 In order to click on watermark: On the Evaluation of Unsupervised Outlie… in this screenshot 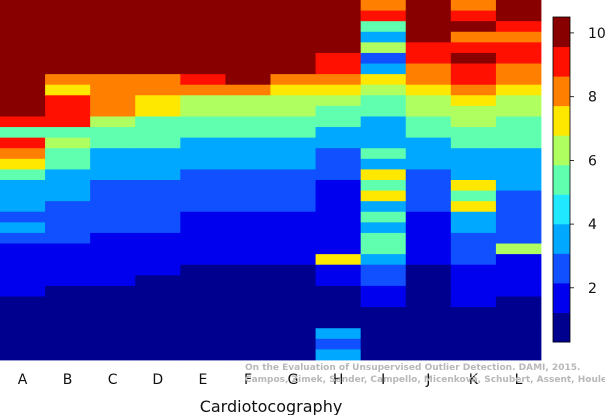, I will do `click(425, 374)`.